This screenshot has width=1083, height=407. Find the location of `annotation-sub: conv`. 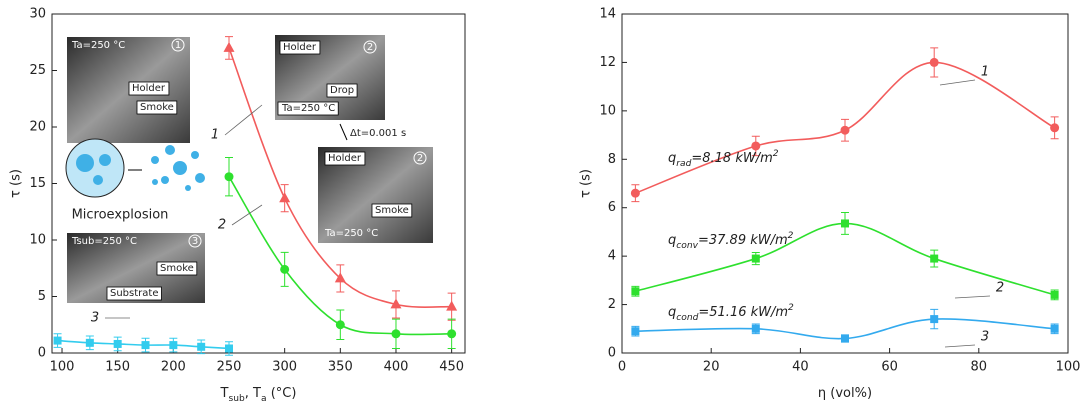

annotation-sub: conv is located at coordinates (687, 246).